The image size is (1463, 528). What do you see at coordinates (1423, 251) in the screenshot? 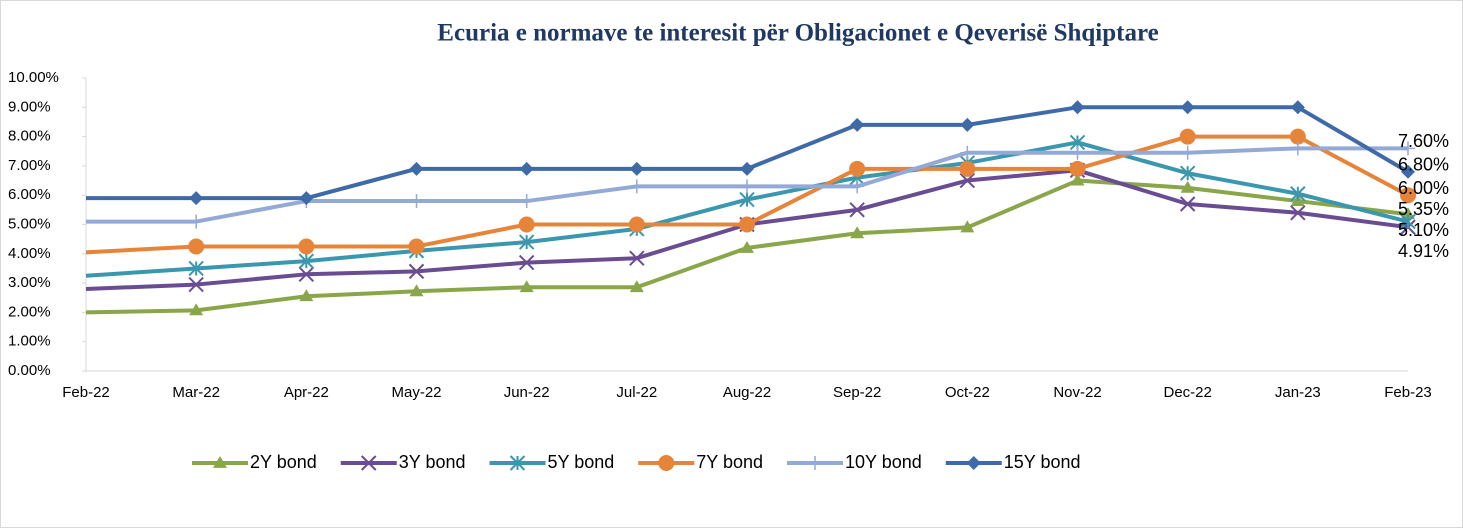
I see `value-label: 4.91%` at bounding box center [1423, 251].